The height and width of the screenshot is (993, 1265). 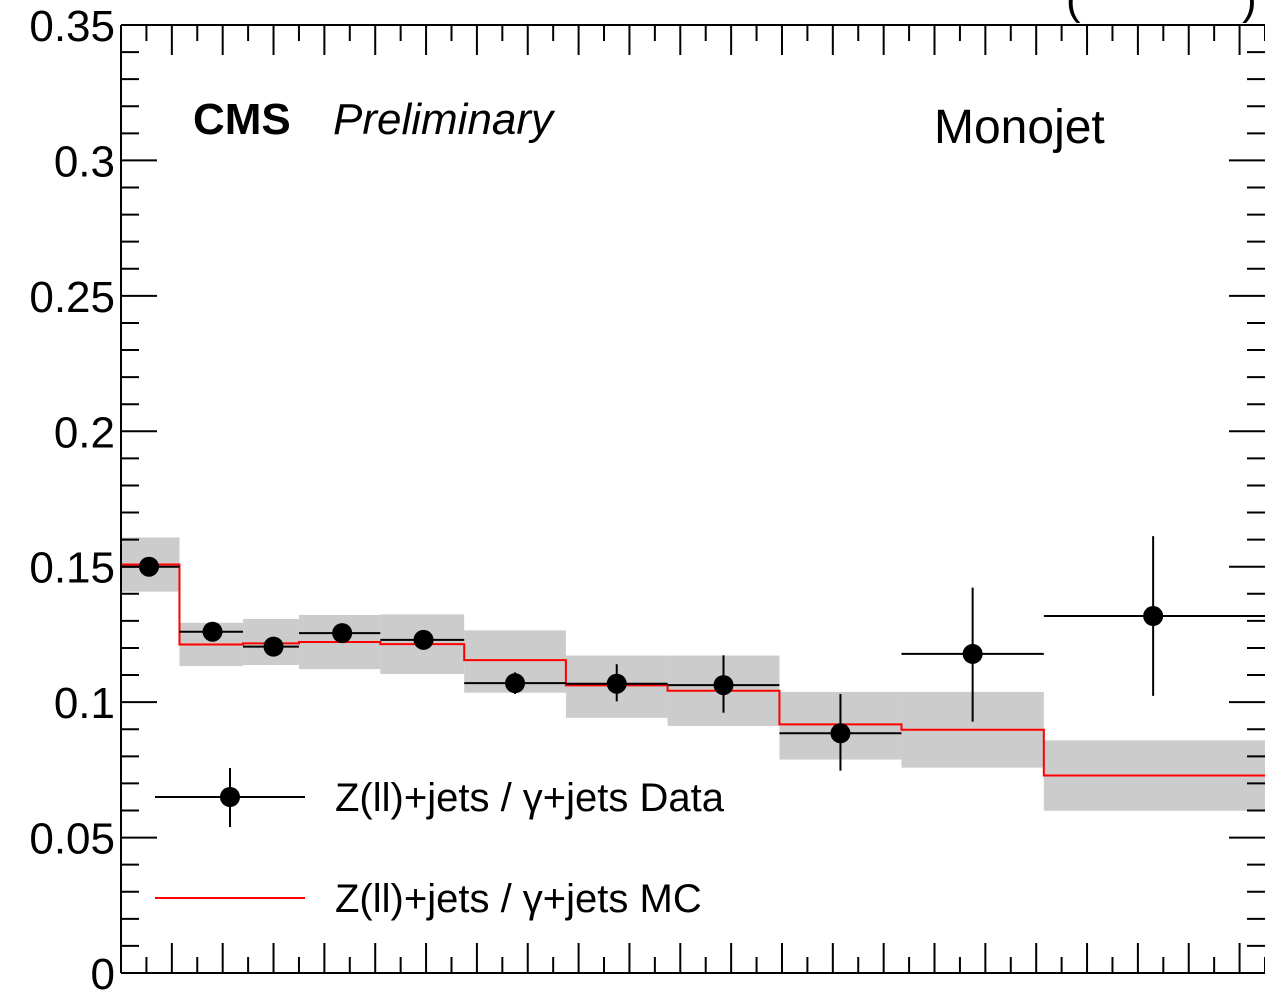 I want to click on cms-label: CMS, so click(x=242, y=119).